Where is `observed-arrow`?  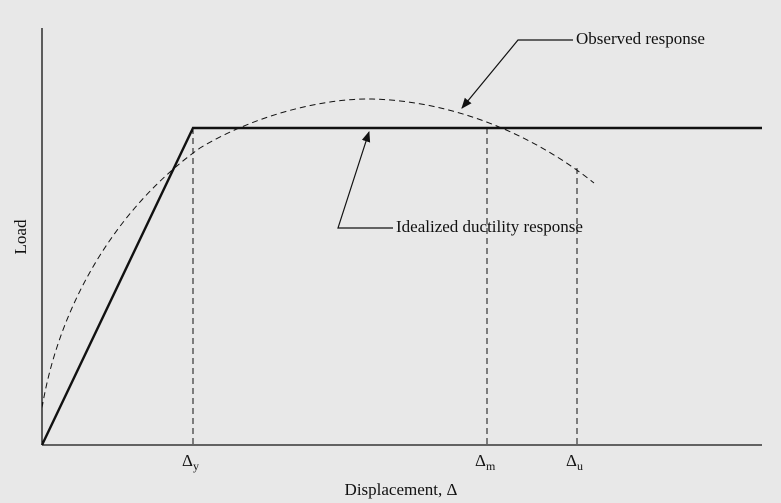
observed-arrow is located at coordinates (517, 74).